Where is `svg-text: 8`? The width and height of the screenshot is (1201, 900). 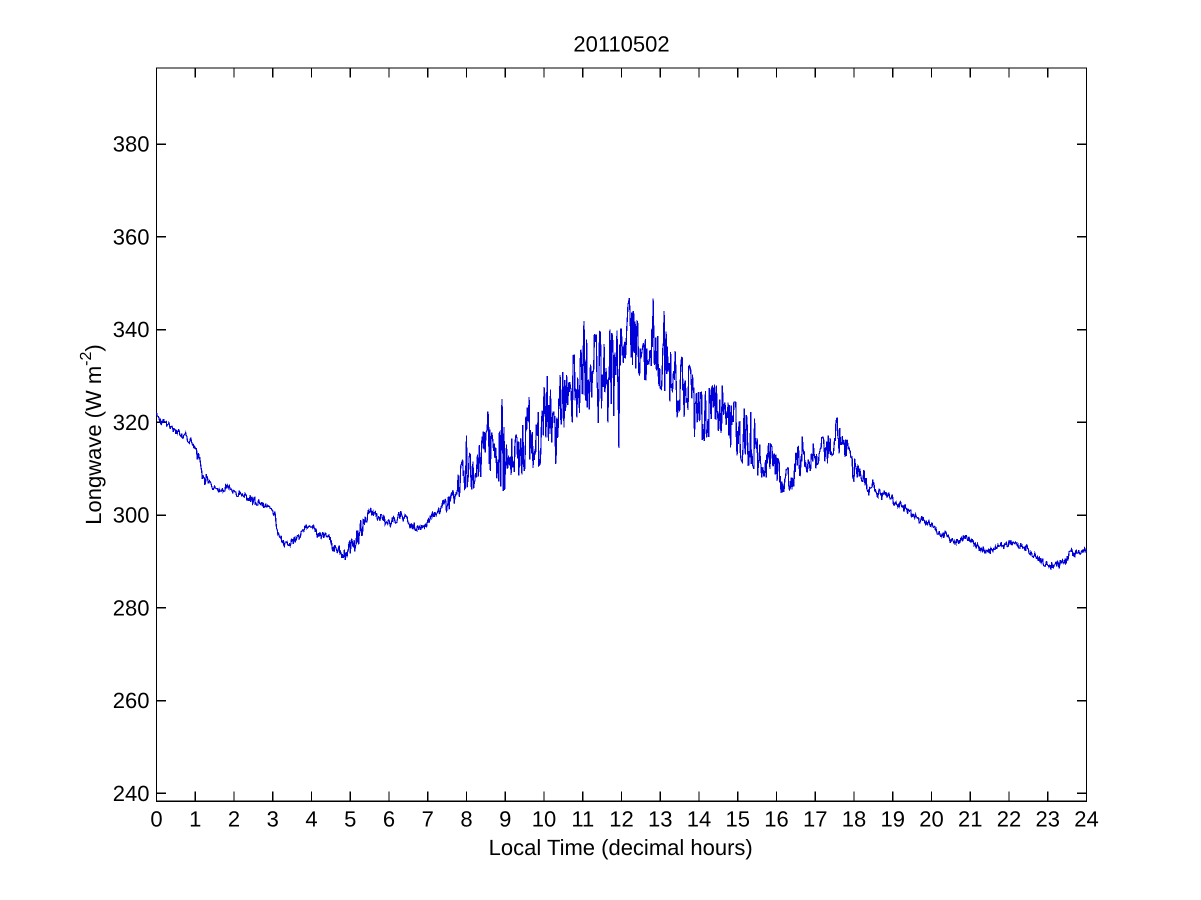 svg-text: 8 is located at coordinates (466, 819).